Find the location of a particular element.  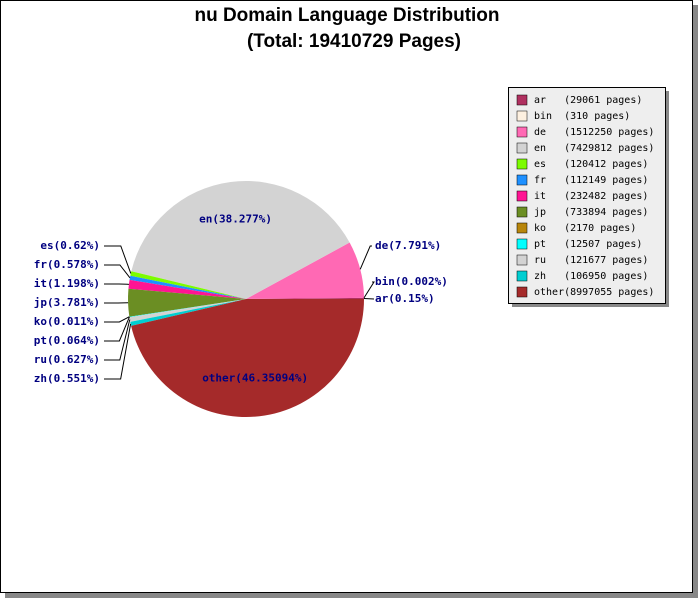

slice-label: ar(0.15%) is located at coordinates (405, 298).